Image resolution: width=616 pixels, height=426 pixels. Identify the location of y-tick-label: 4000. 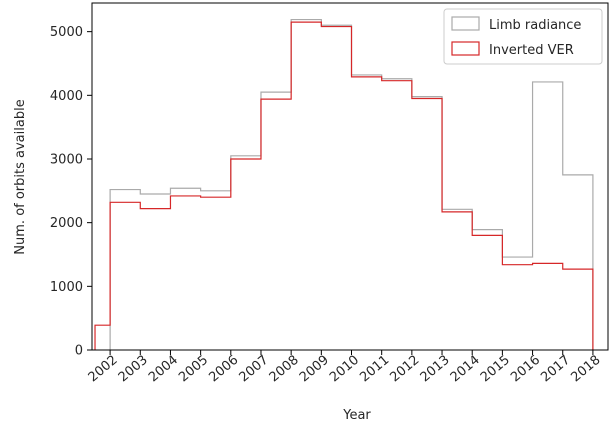
(66, 96).